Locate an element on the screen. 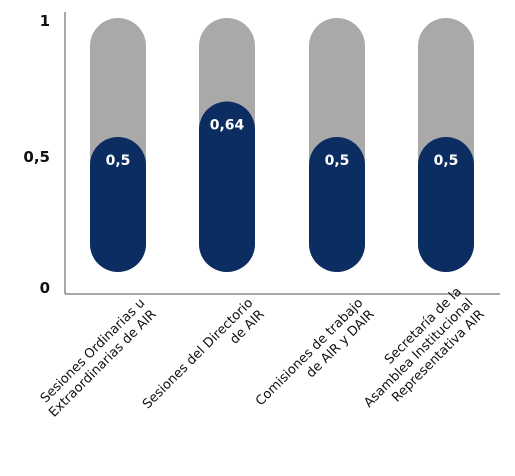  y-tick-label: 0,5 is located at coordinates (36, 157).